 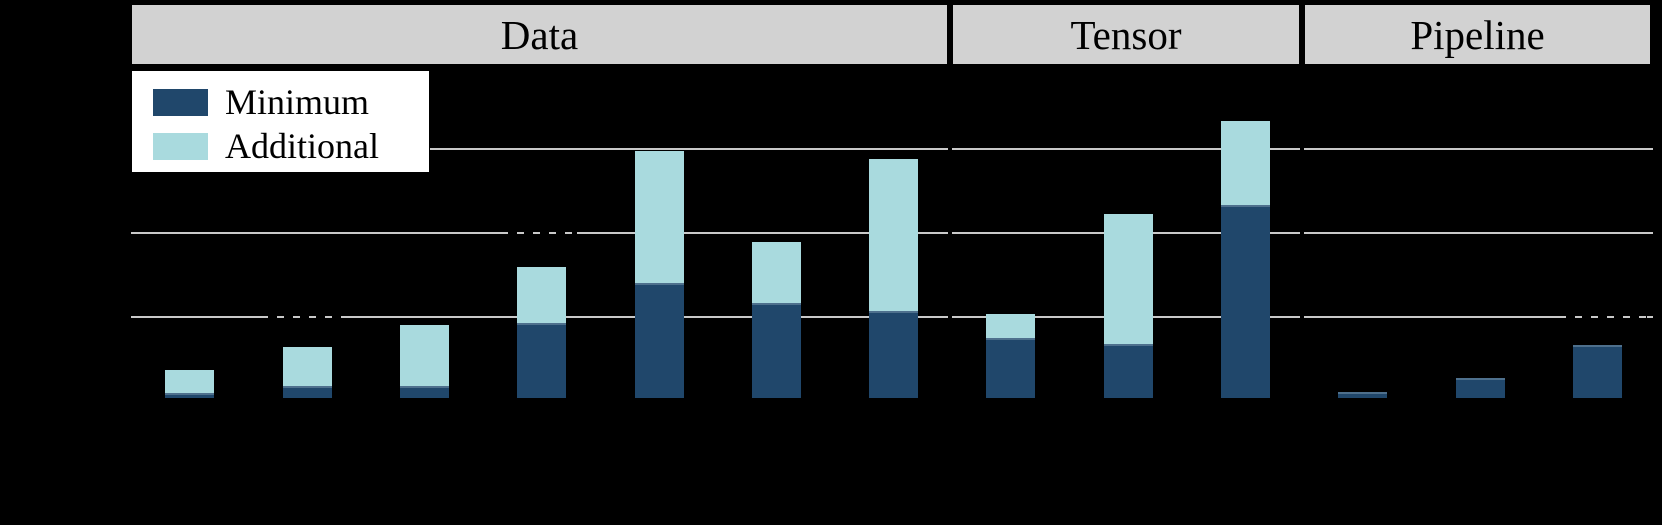 What do you see at coordinates (776, 272) in the screenshot?
I see `bar-6-additional-segment` at bounding box center [776, 272].